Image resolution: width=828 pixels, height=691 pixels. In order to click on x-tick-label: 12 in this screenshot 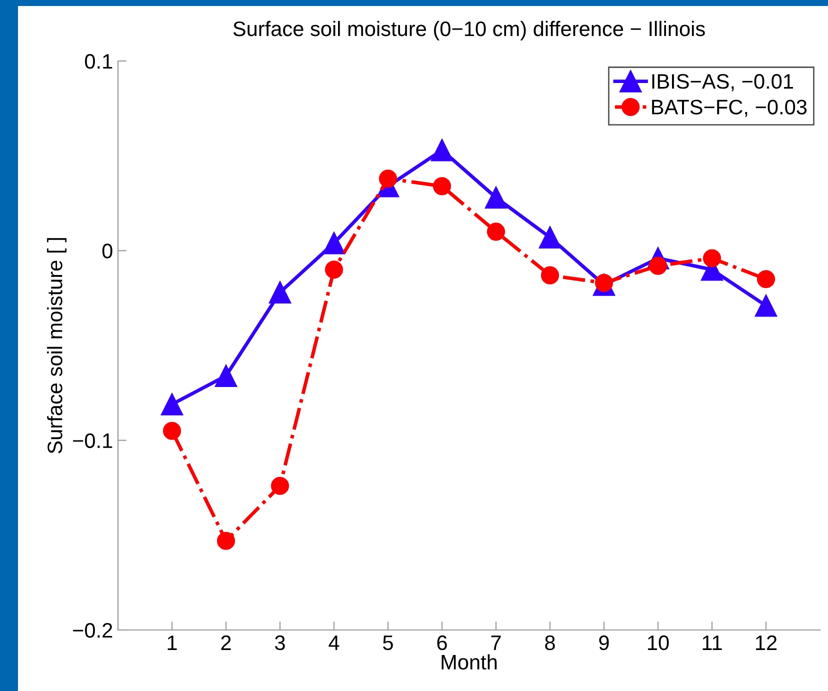, I will do `click(766, 642)`.